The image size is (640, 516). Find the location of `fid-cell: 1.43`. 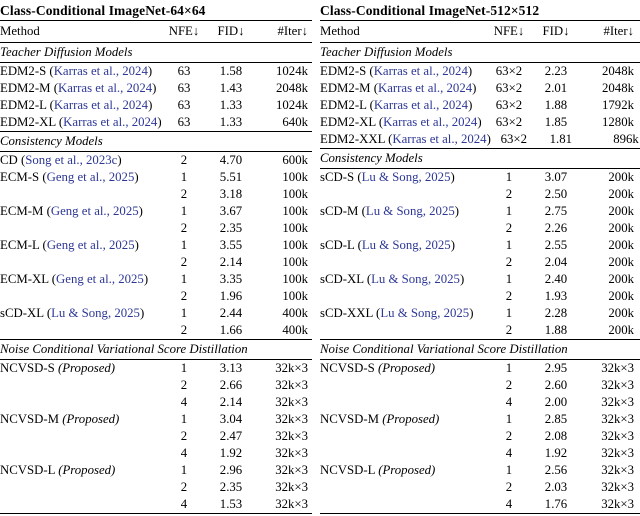

fid-cell: 1.43 is located at coordinates (231, 88).